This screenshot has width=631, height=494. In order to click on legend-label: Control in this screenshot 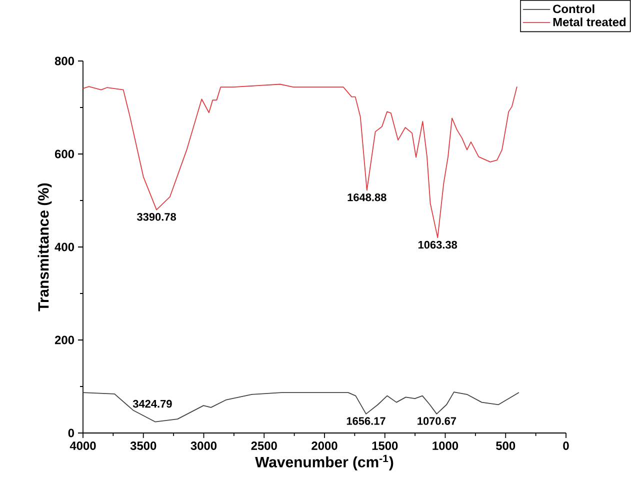, I will do `click(573, 9)`.